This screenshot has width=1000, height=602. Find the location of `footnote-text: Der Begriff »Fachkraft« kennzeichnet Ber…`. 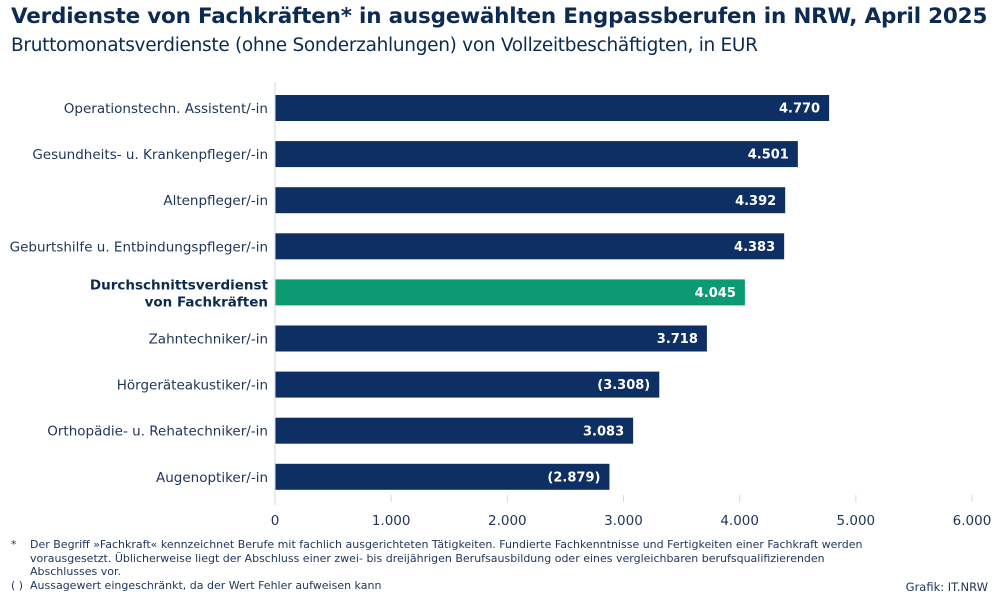

footnote-text: Der Begriff »Fachkraft« kennzeichnet Ber… is located at coordinates (446, 558).